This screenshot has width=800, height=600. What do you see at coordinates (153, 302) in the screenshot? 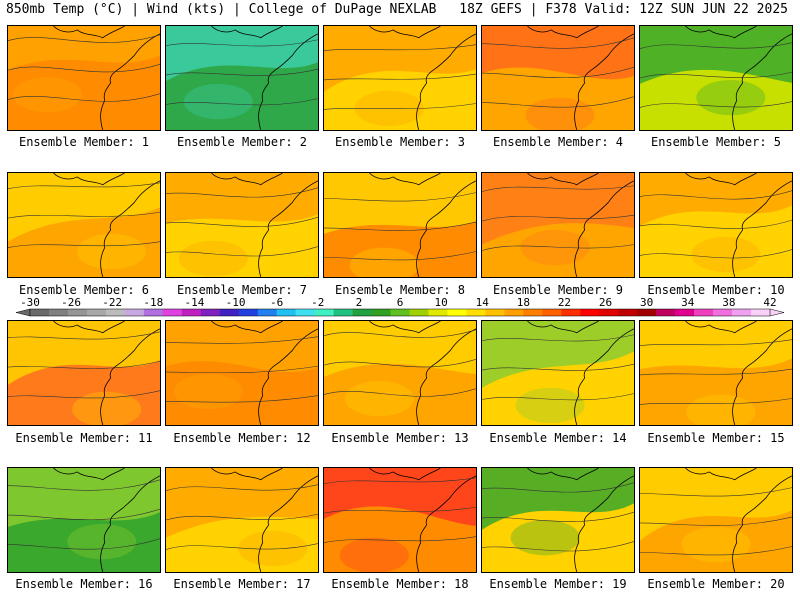
I see `colorbar-tick-label: -18` at bounding box center [153, 302].